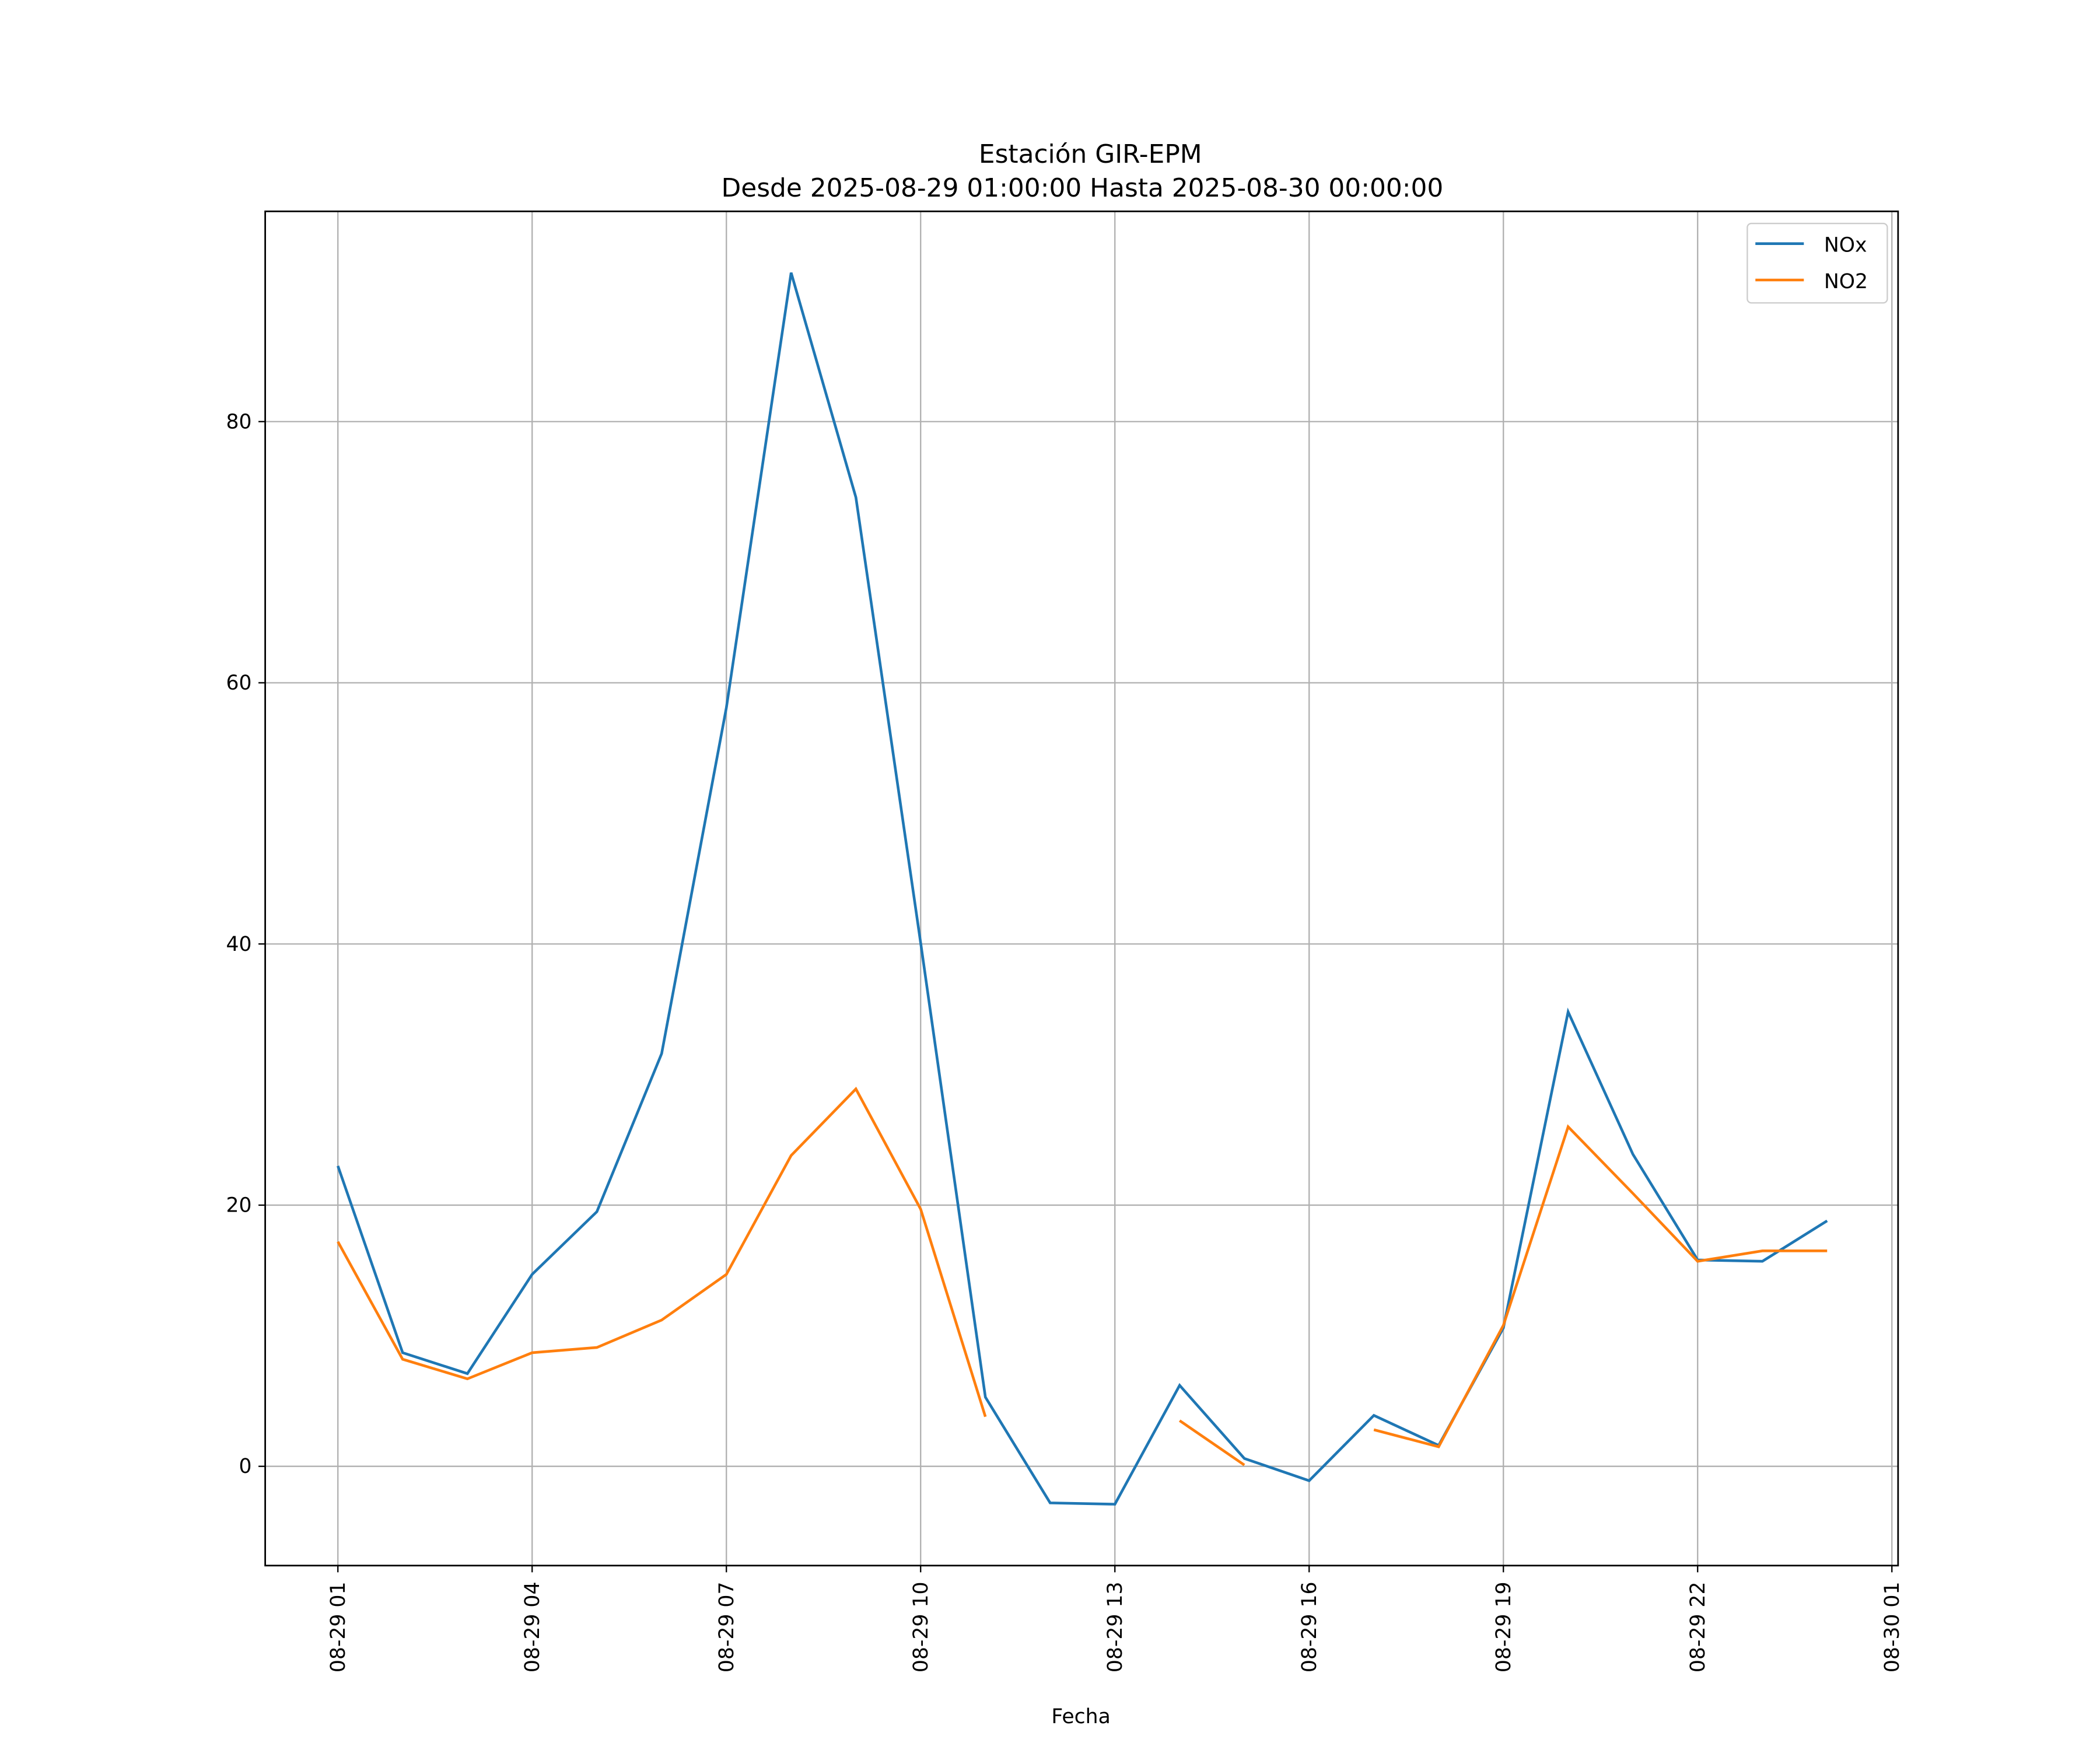 Image resolution: width=2100 pixels, height=1750 pixels. I want to click on x-tick-label: 08-29 07, so click(726, 1627).